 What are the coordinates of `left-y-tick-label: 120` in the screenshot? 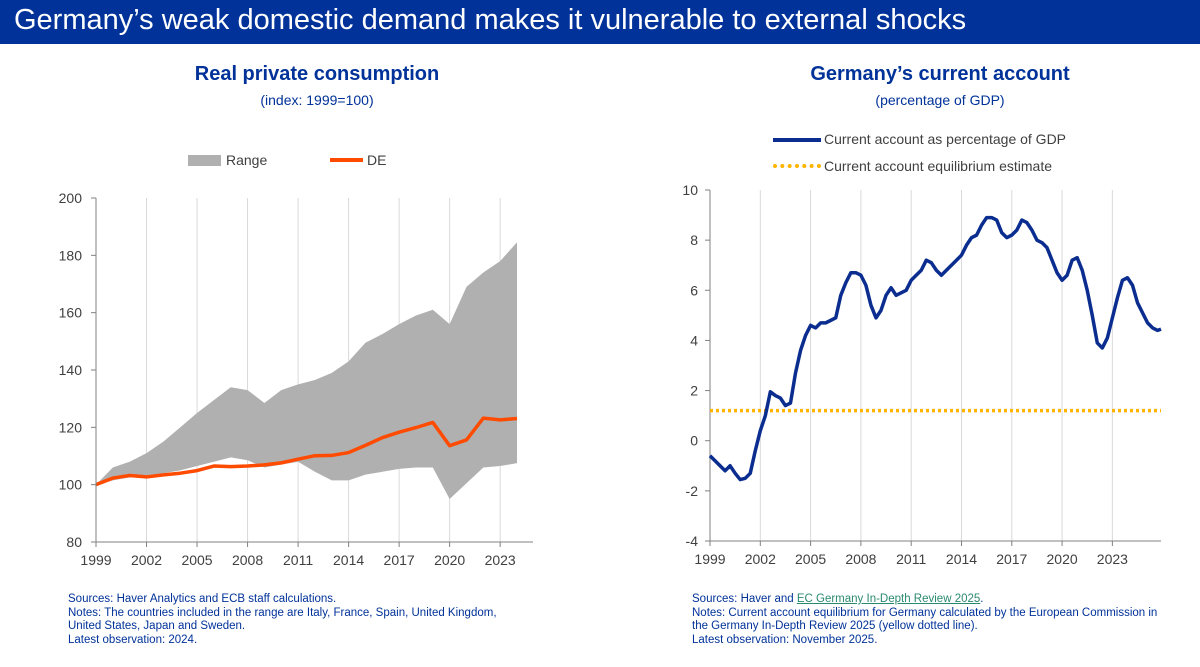 It's located at (71, 427).